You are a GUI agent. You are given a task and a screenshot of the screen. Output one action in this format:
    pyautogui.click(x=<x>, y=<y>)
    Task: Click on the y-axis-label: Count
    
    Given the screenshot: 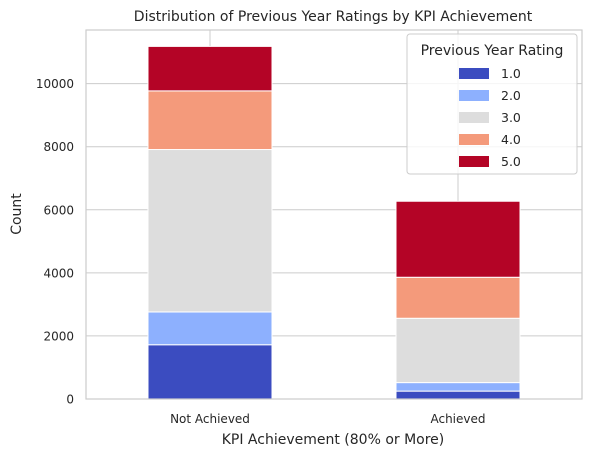 What is the action you would take?
    pyautogui.click(x=17, y=214)
    